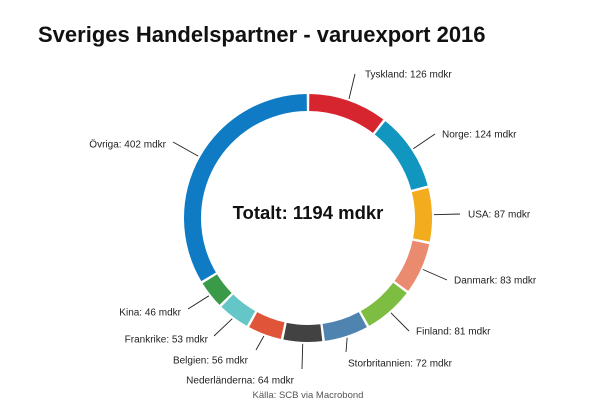  I want to click on slice-label-danmark: Danmark: 83 mdkr, so click(495, 281).